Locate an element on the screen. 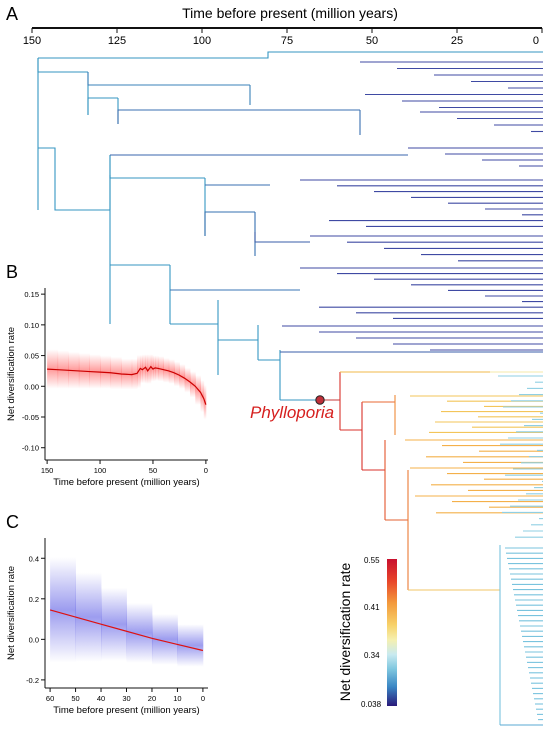 The height and width of the screenshot is (729, 550). y-tick-label: -0.2 is located at coordinates (32, 680).